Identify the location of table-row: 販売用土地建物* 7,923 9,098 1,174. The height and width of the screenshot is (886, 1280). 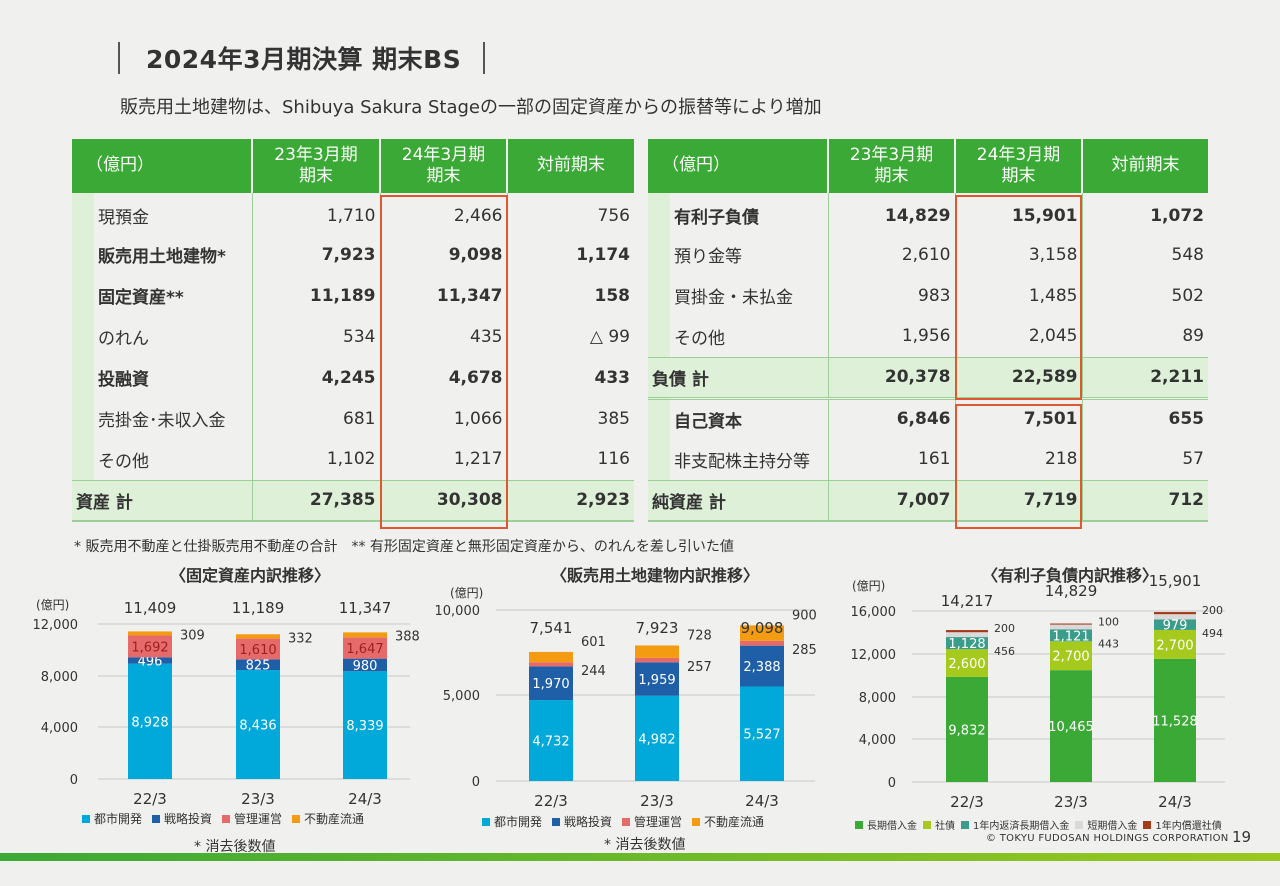
(353, 254).